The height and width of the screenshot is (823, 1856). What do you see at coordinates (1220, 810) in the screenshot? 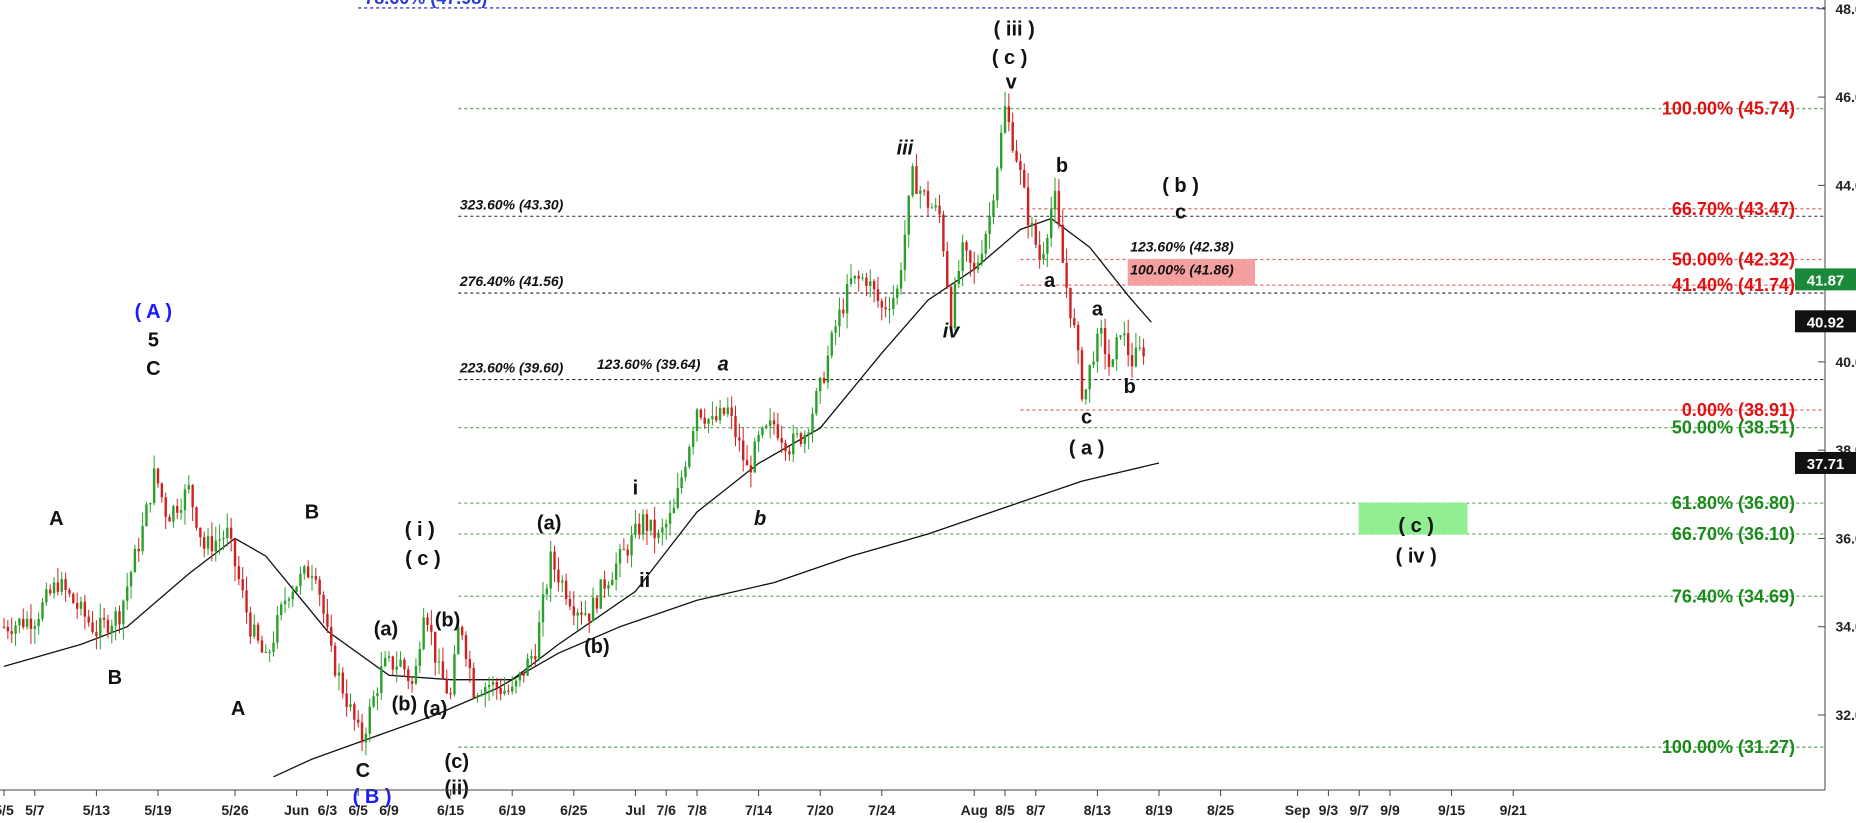
I see `x-tick-label: 8/25` at bounding box center [1220, 810].